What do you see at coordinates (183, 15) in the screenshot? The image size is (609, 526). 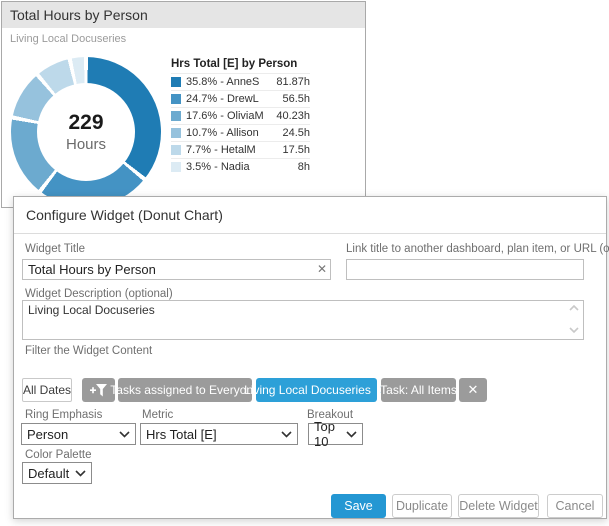 I see `widget-title-bar: Total Hours by Person` at bounding box center [183, 15].